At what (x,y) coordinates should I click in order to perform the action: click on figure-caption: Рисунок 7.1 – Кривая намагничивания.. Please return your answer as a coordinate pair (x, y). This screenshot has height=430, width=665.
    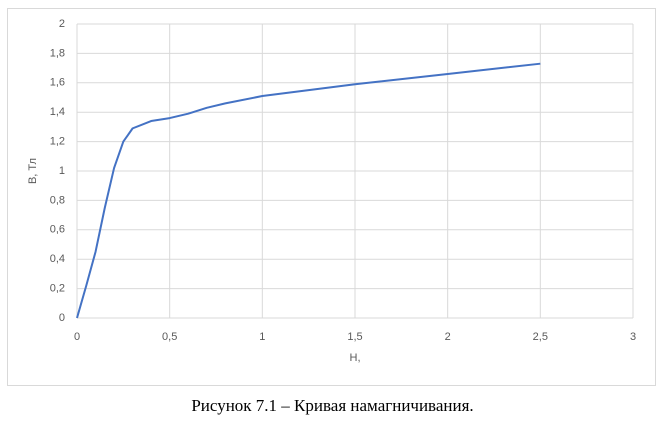
    Looking at the image, I should click on (332, 405).